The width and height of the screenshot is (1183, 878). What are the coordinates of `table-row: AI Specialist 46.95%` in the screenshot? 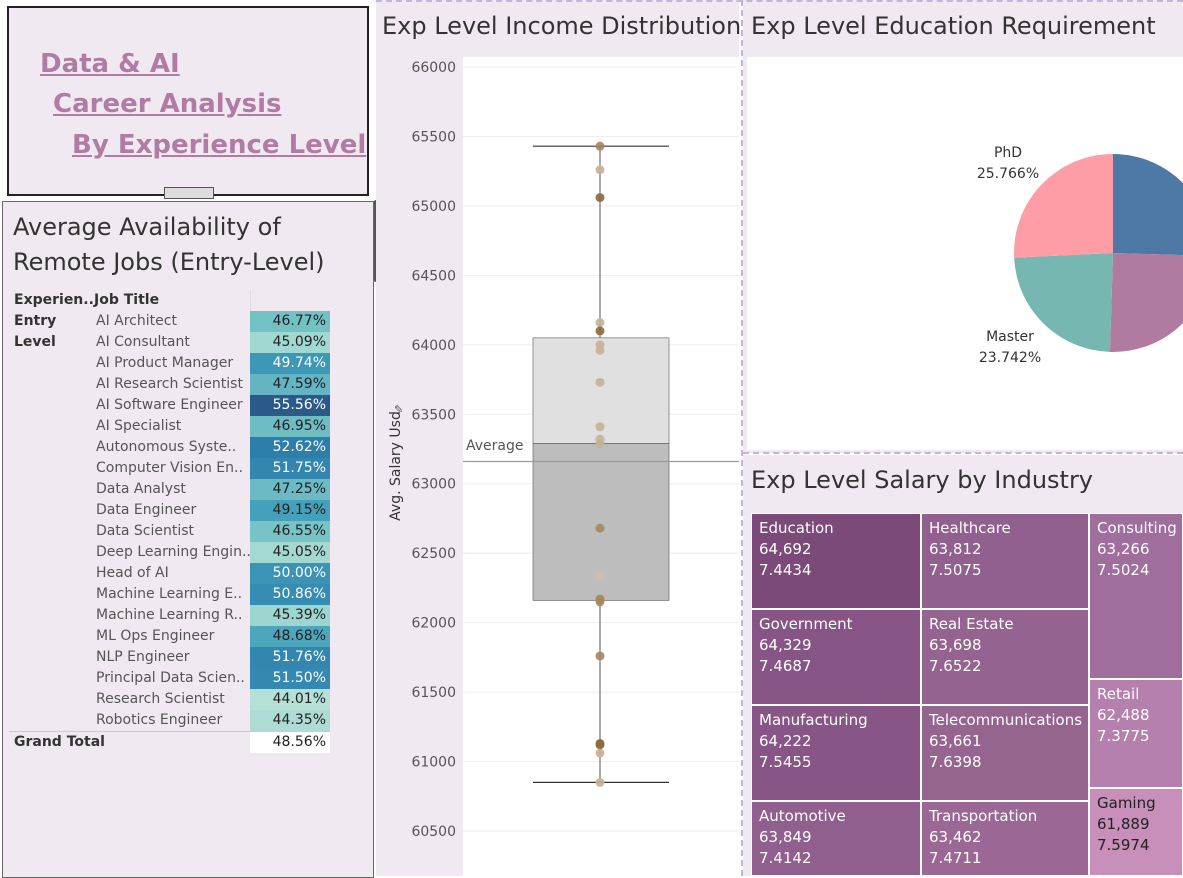 It's located at (169, 426).